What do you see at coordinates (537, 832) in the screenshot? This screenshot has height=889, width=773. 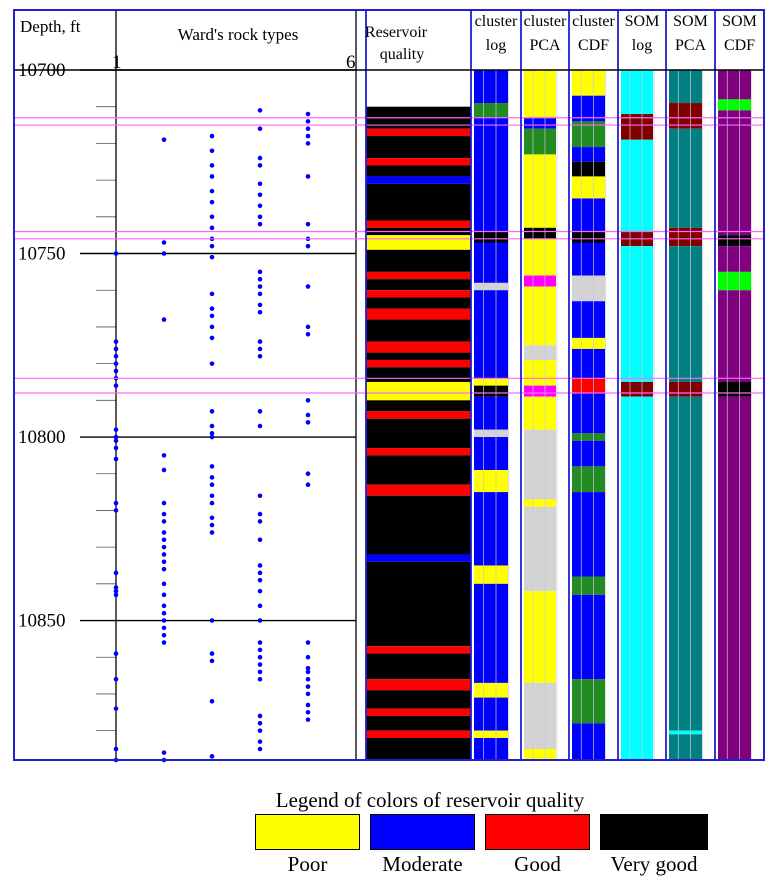 I see `legend-swatch-good` at bounding box center [537, 832].